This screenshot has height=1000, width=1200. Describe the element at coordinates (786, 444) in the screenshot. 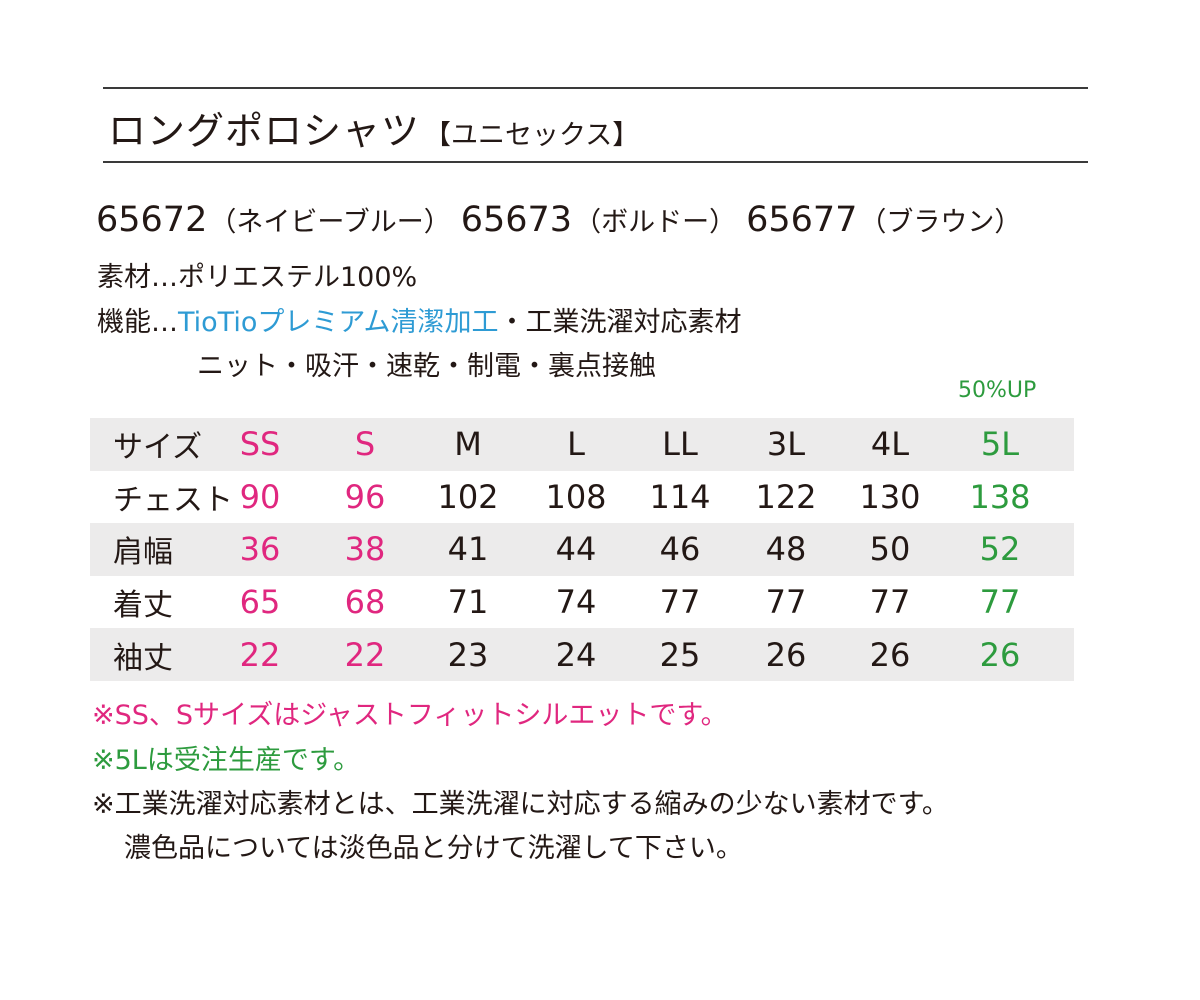

I see `size-header-cell: 3L` at that location.